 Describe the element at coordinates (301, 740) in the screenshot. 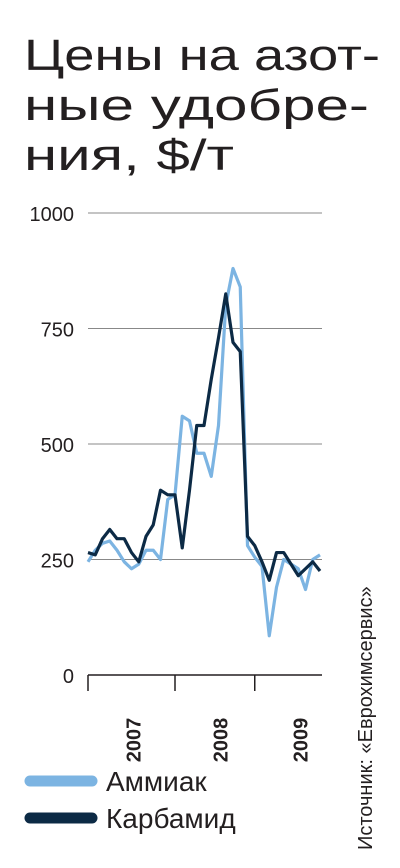

I see `x-tick-label: 2009` at that location.